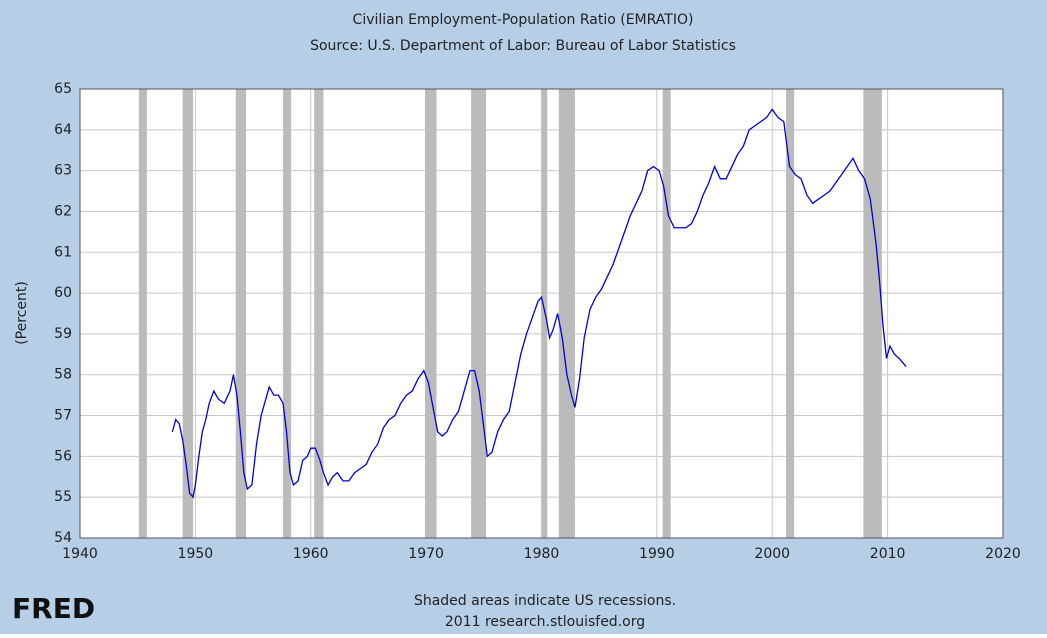 Image resolution: width=1047 pixels, height=638 pixels. I want to click on x-tick-label: 1960, so click(311, 554).